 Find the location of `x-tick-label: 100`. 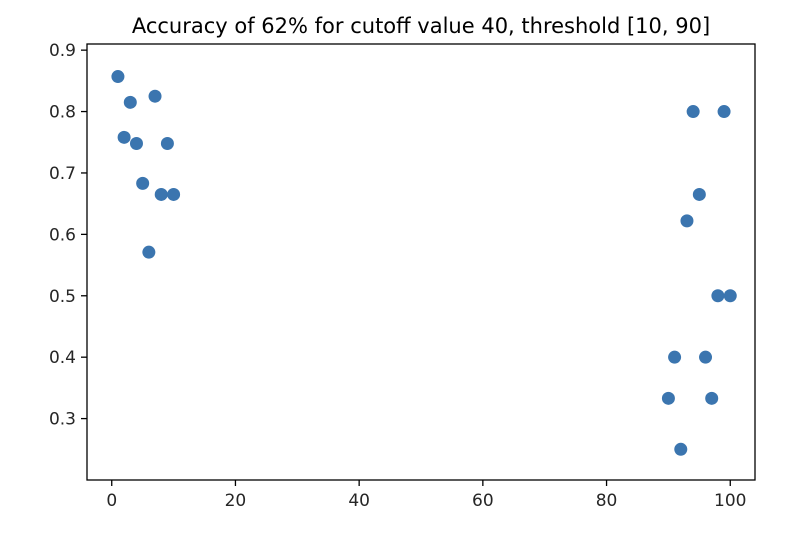

x-tick-label: 100 is located at coordinates (730, 501).